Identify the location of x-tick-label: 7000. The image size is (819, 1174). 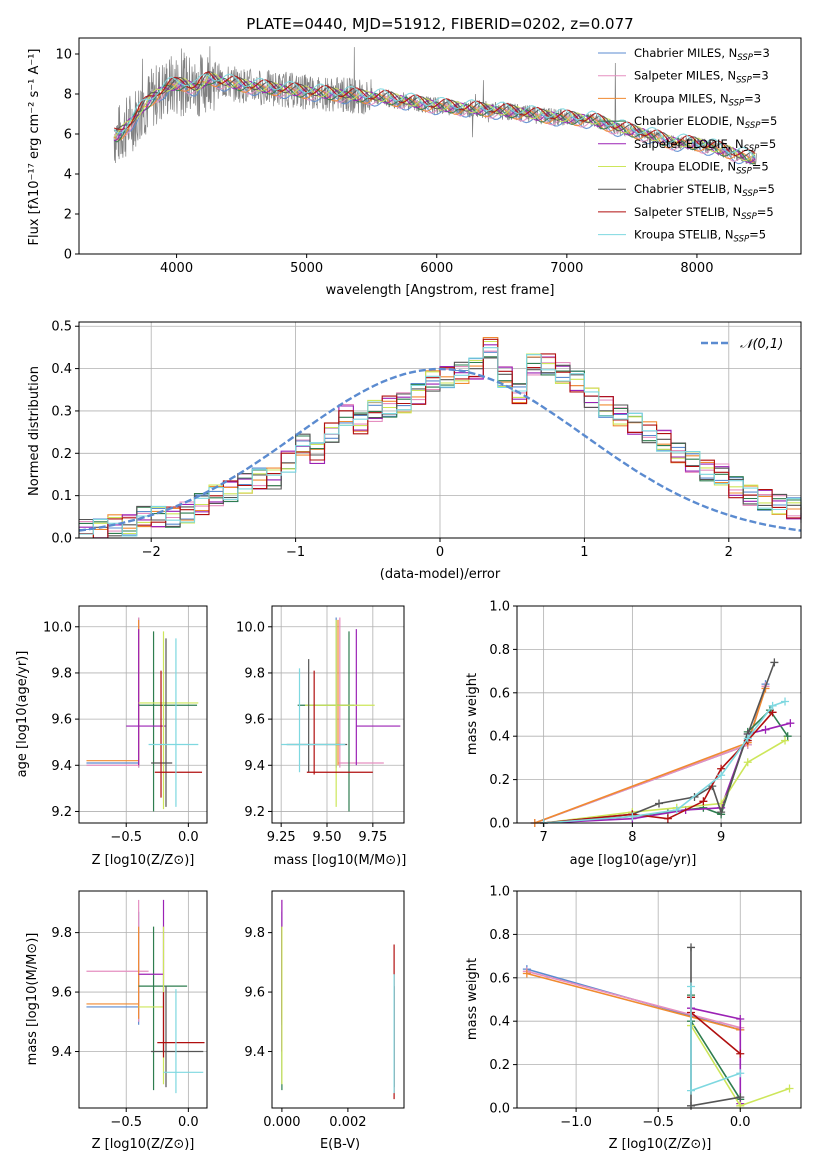
(566, 268).